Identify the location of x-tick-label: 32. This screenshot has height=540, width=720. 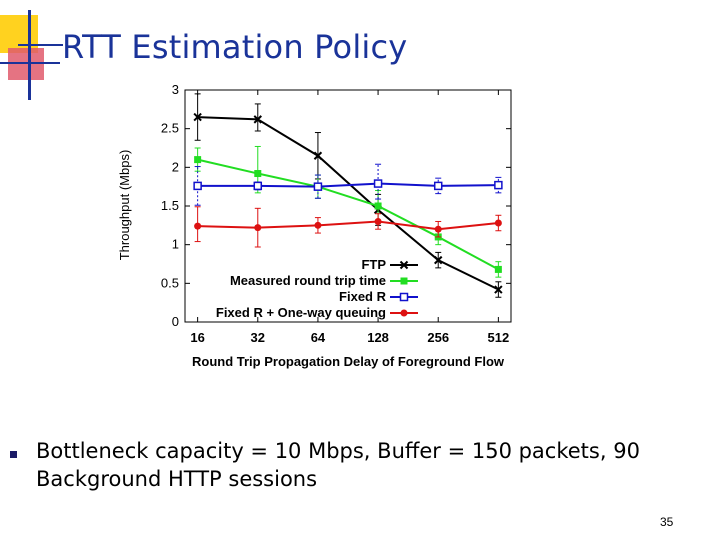
(258, 337).